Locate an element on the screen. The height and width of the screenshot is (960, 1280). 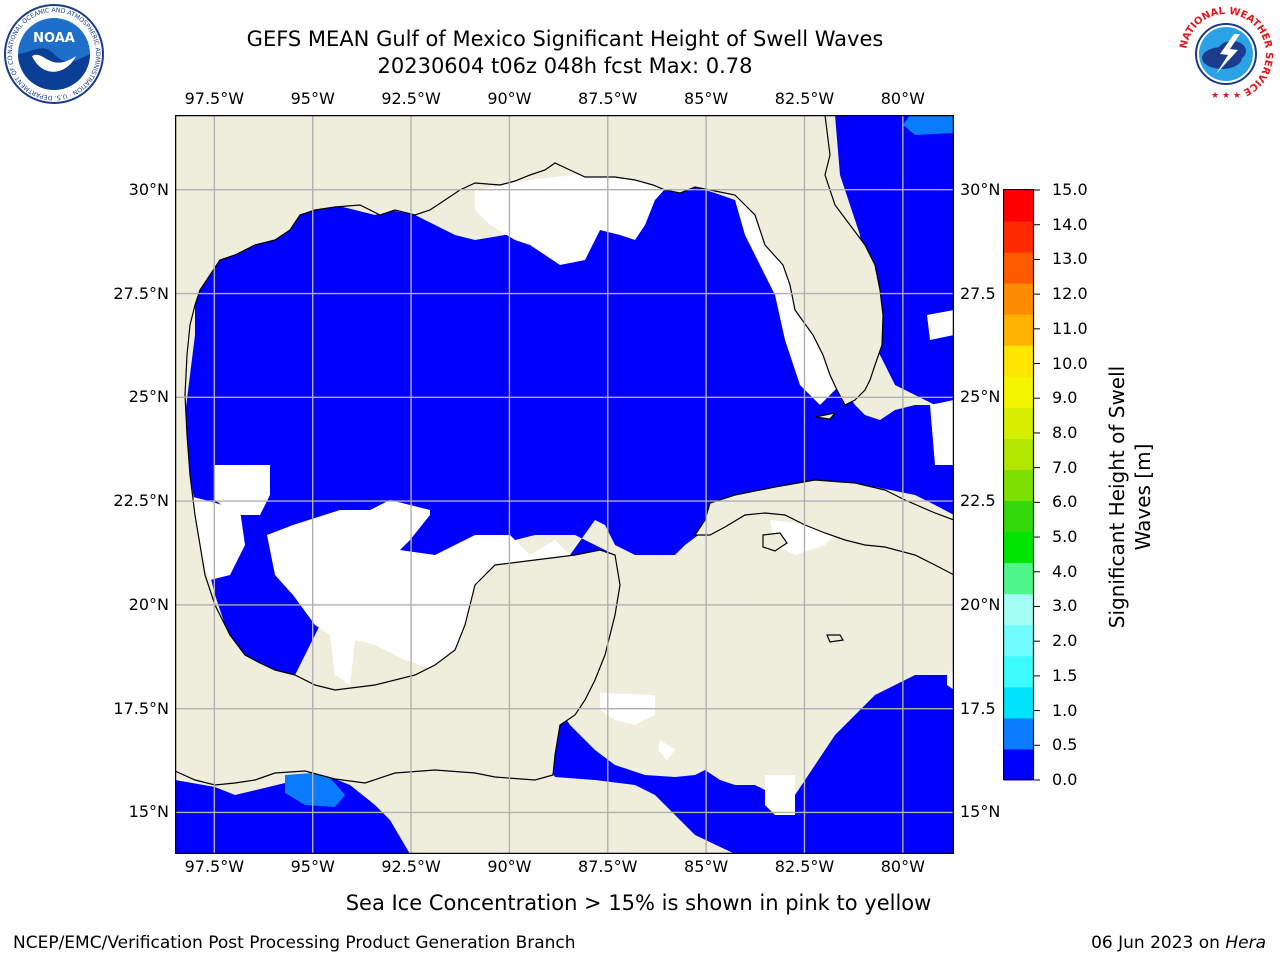
lat-tick-label: 27.5 is located at coordinates (978, 293).